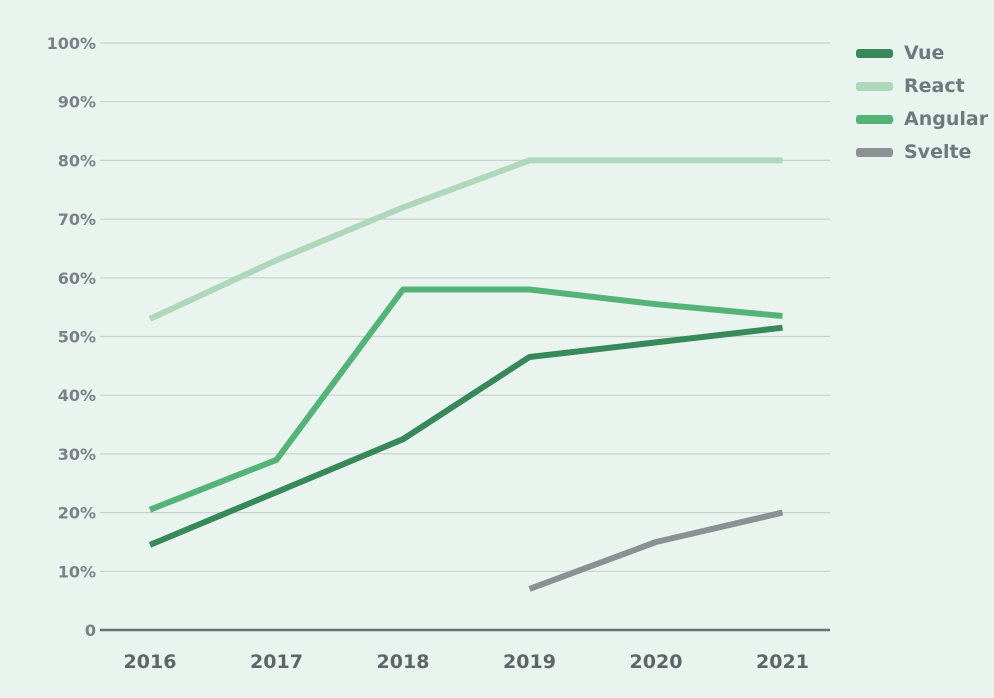 This screenshot has width=994, height=698. Describe the element at coordinates (77, 219) in the screenshot. I see `y-axis-tick-label: 70%` at that location.